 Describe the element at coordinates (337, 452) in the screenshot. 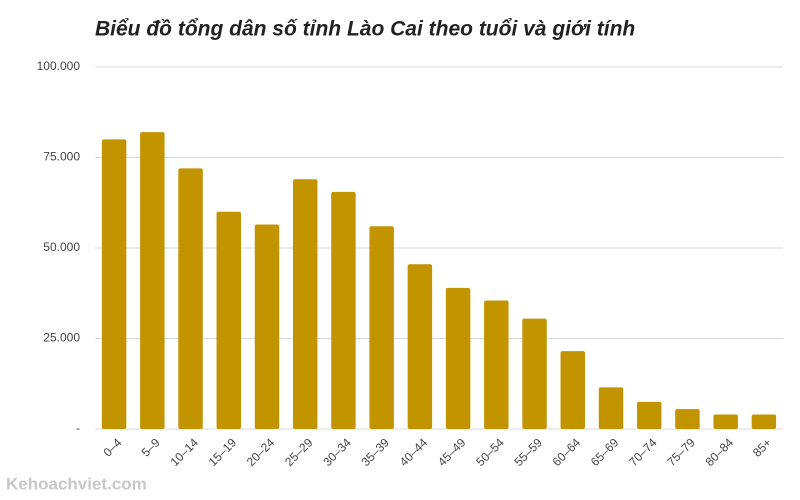

I see `x-tick-label: 30–34` at that location.